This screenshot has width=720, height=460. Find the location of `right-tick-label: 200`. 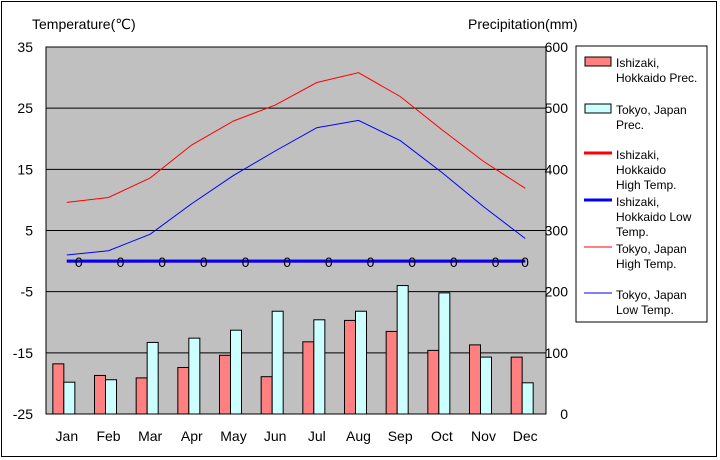

right-tick-label: 200 is located at coordinates (557, 292).